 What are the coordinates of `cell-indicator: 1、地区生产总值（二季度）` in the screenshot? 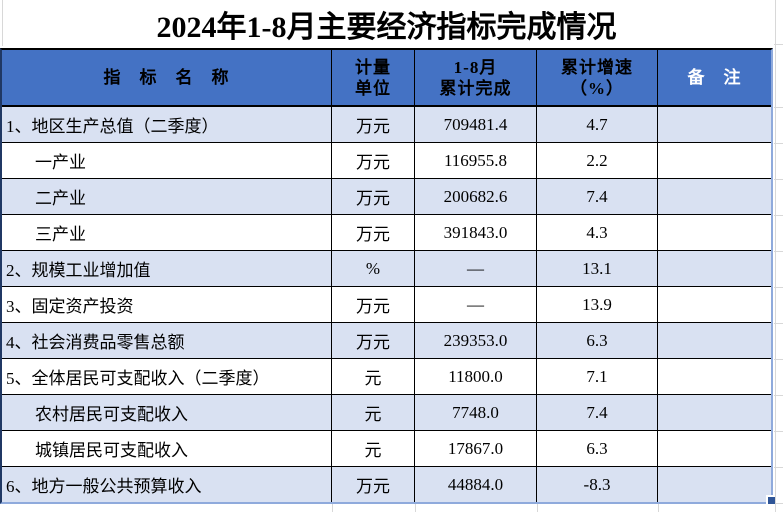 It's located at (167, 124).